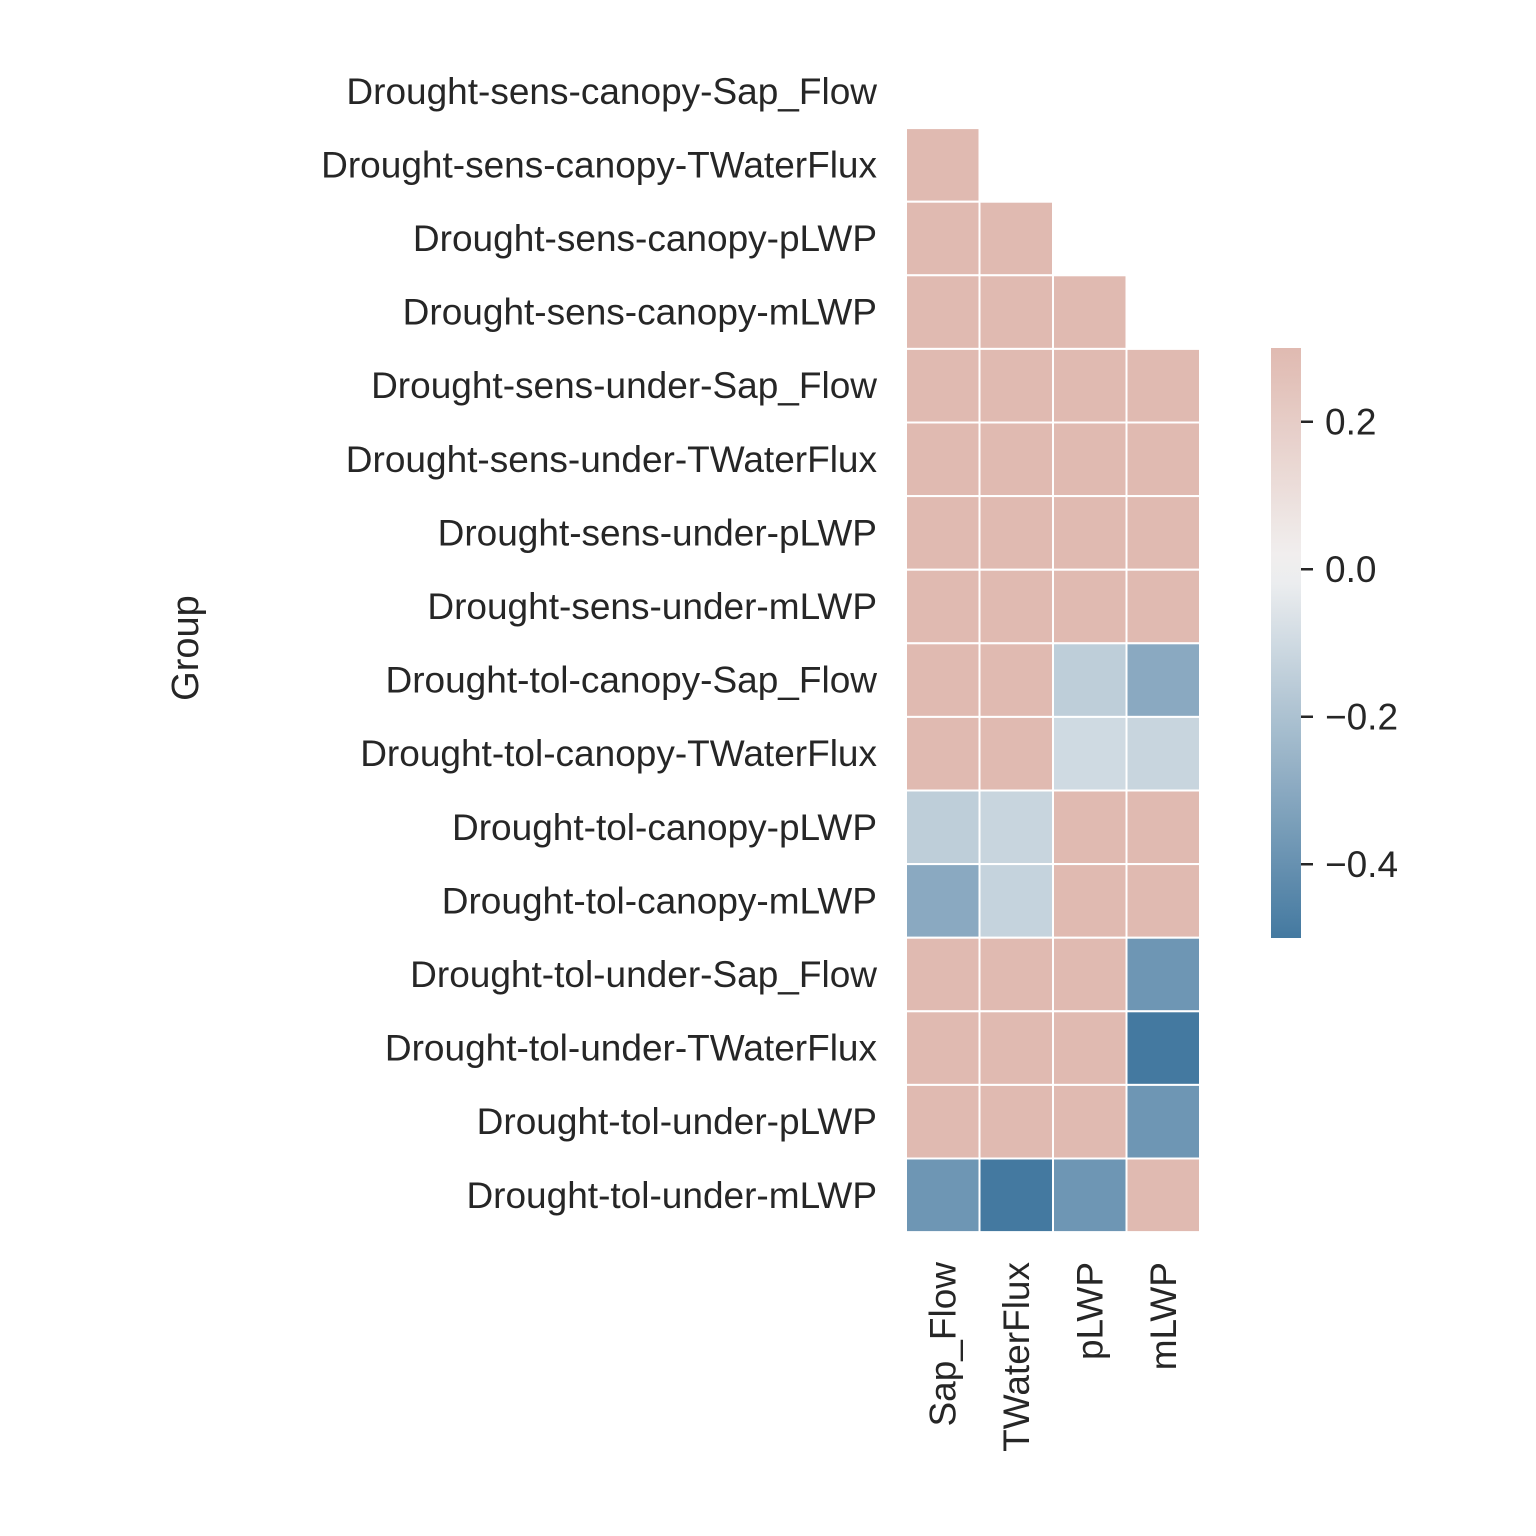 The image size is (1536, 1536). What do you see at coordinates (186, 648) in the screenshot?
I see `y-axis-label: Group` at bounding box center [186, 648].